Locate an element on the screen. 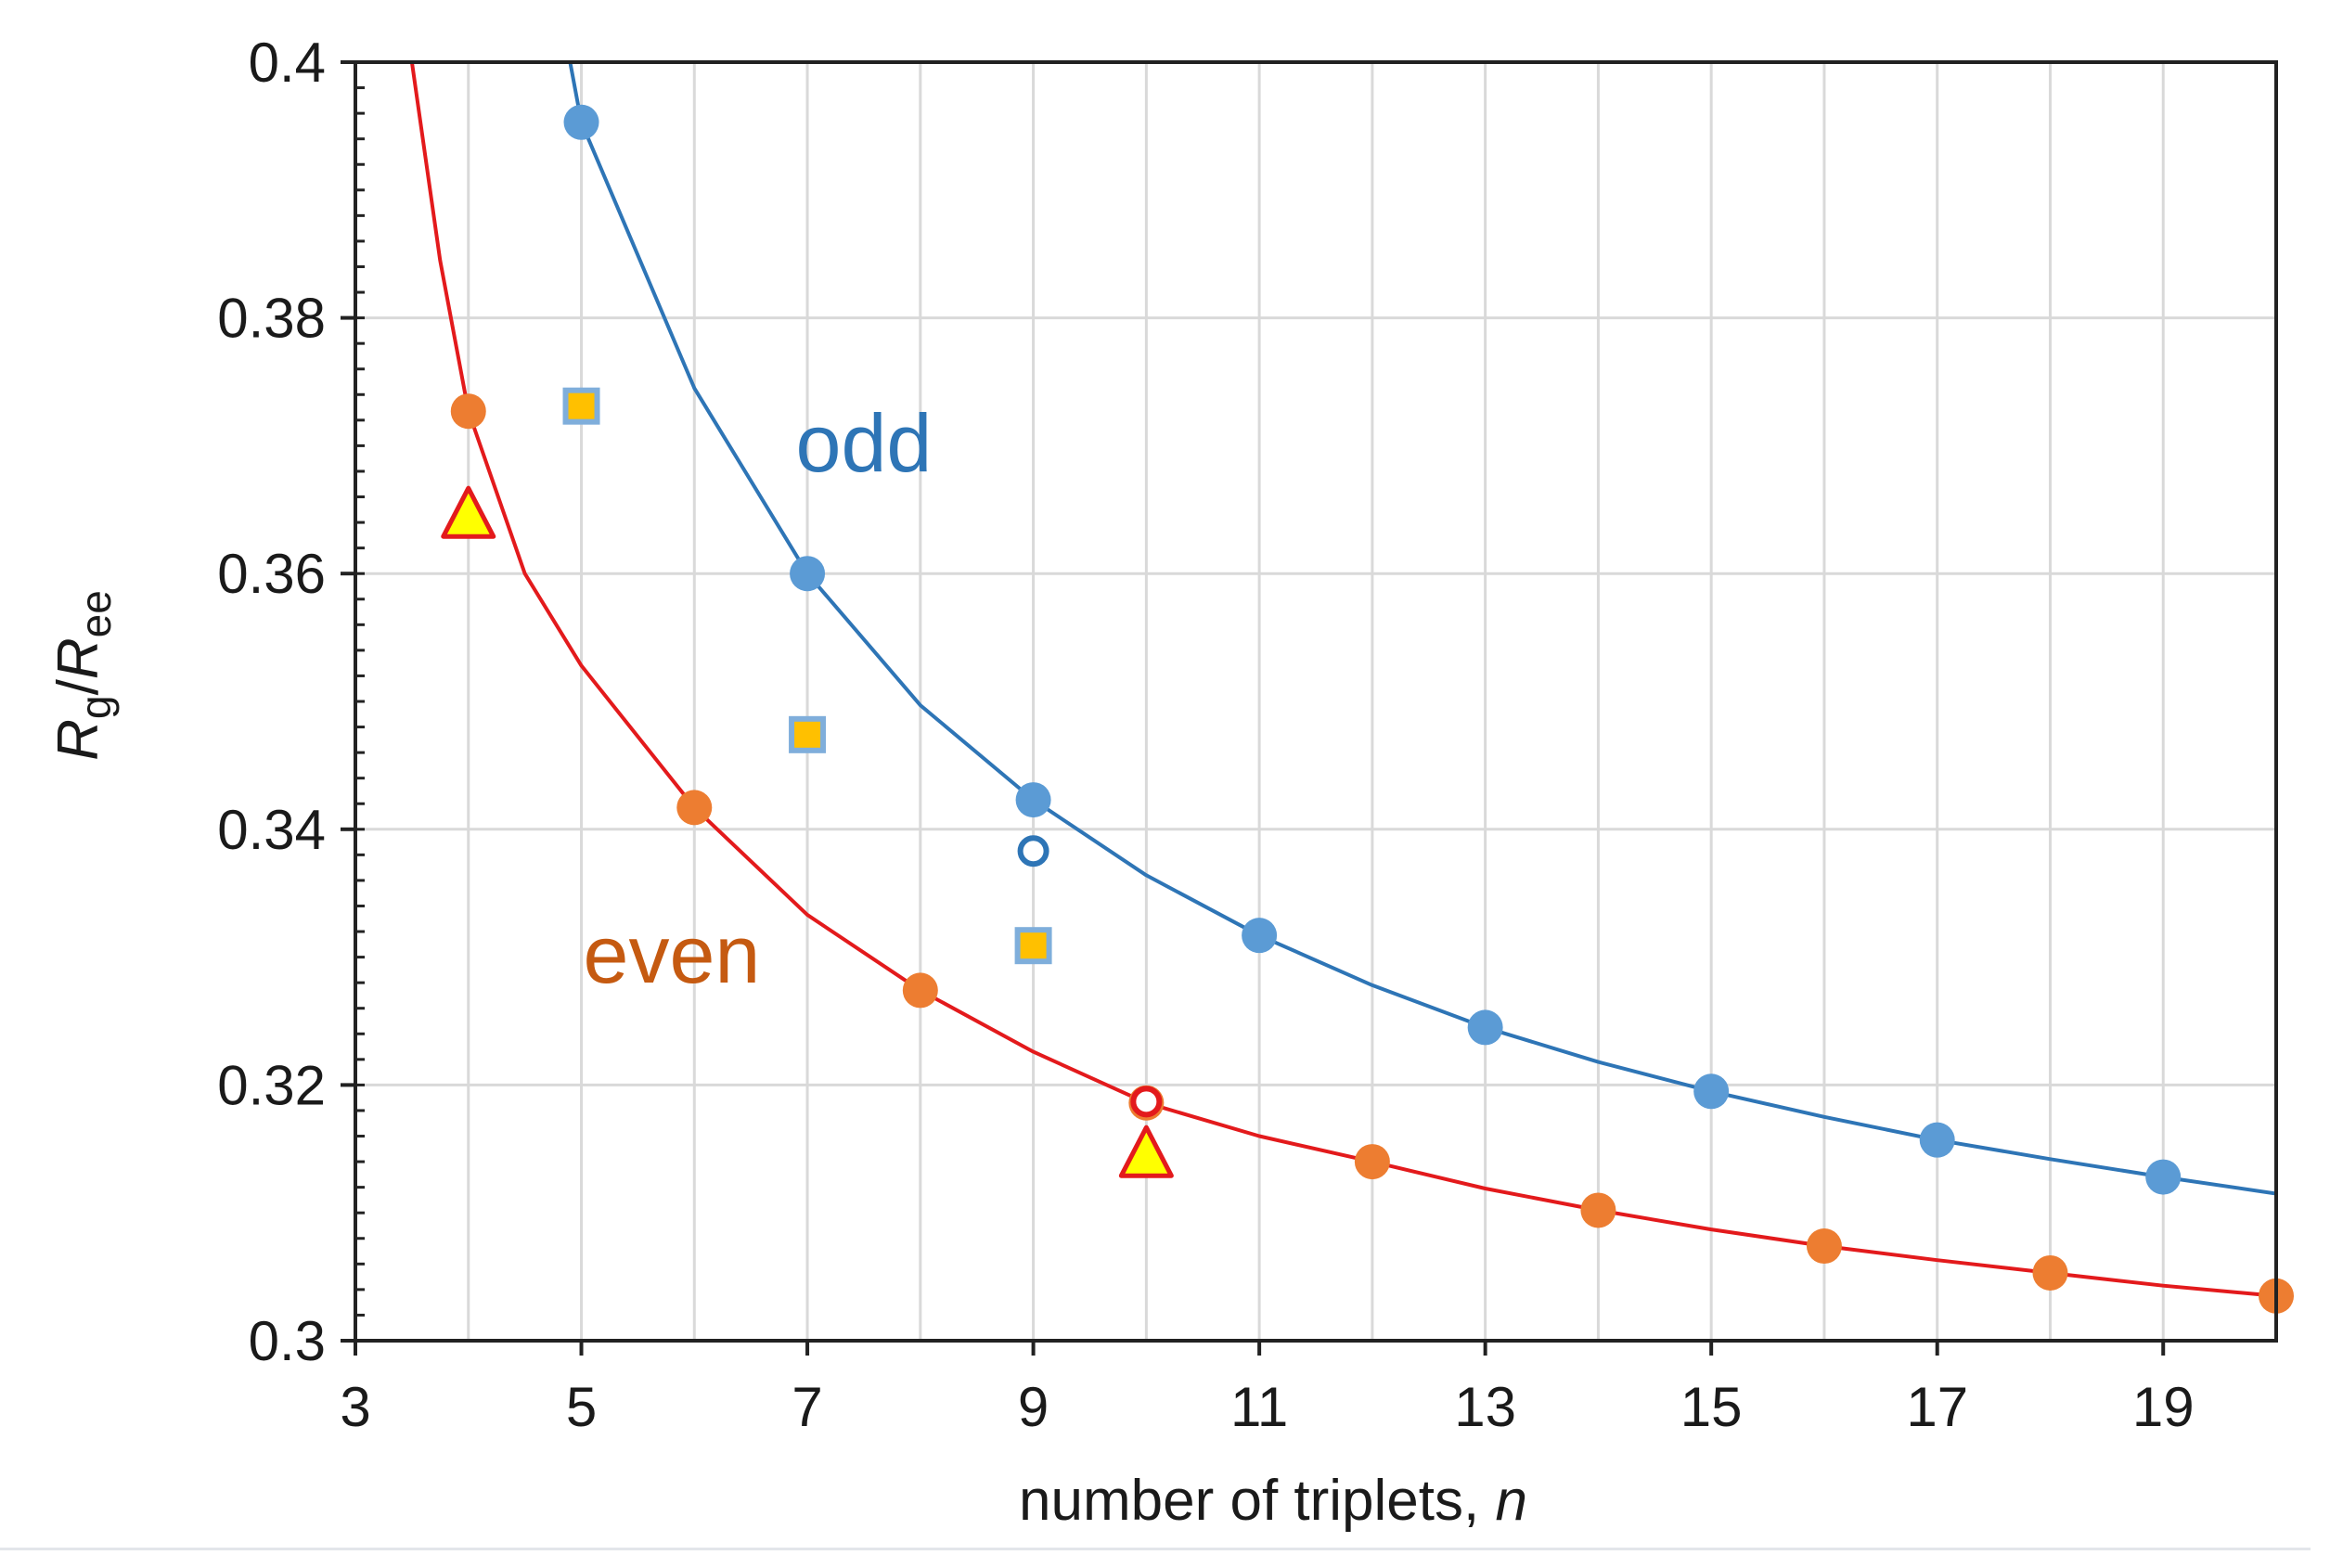 This screenshot has height=1568, width=2343. x-tick-label: 11 is located at coordinates (1259, 1407).